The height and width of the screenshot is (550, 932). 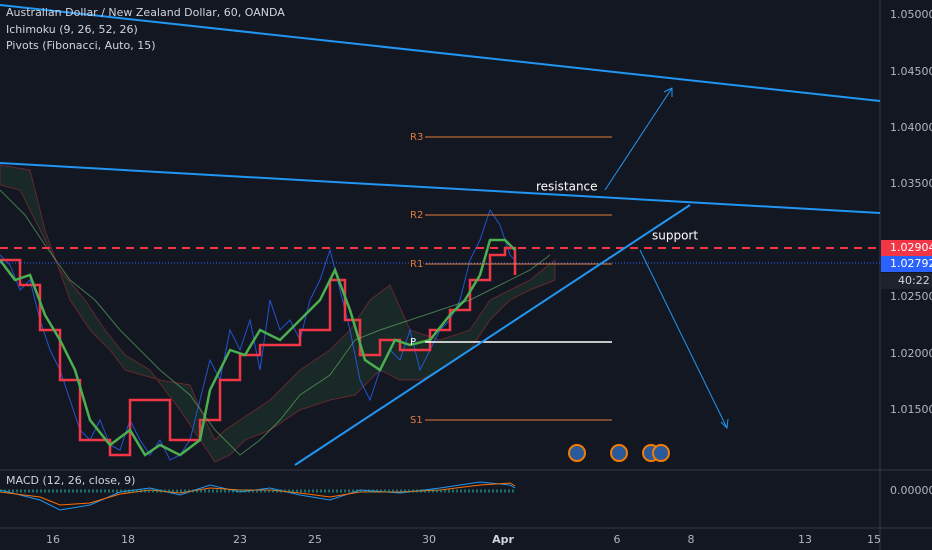 What do you see at coordinates (911, 296) in the screenshot?
I see `price-label: 1.02500` at bounding box center [911, 296].